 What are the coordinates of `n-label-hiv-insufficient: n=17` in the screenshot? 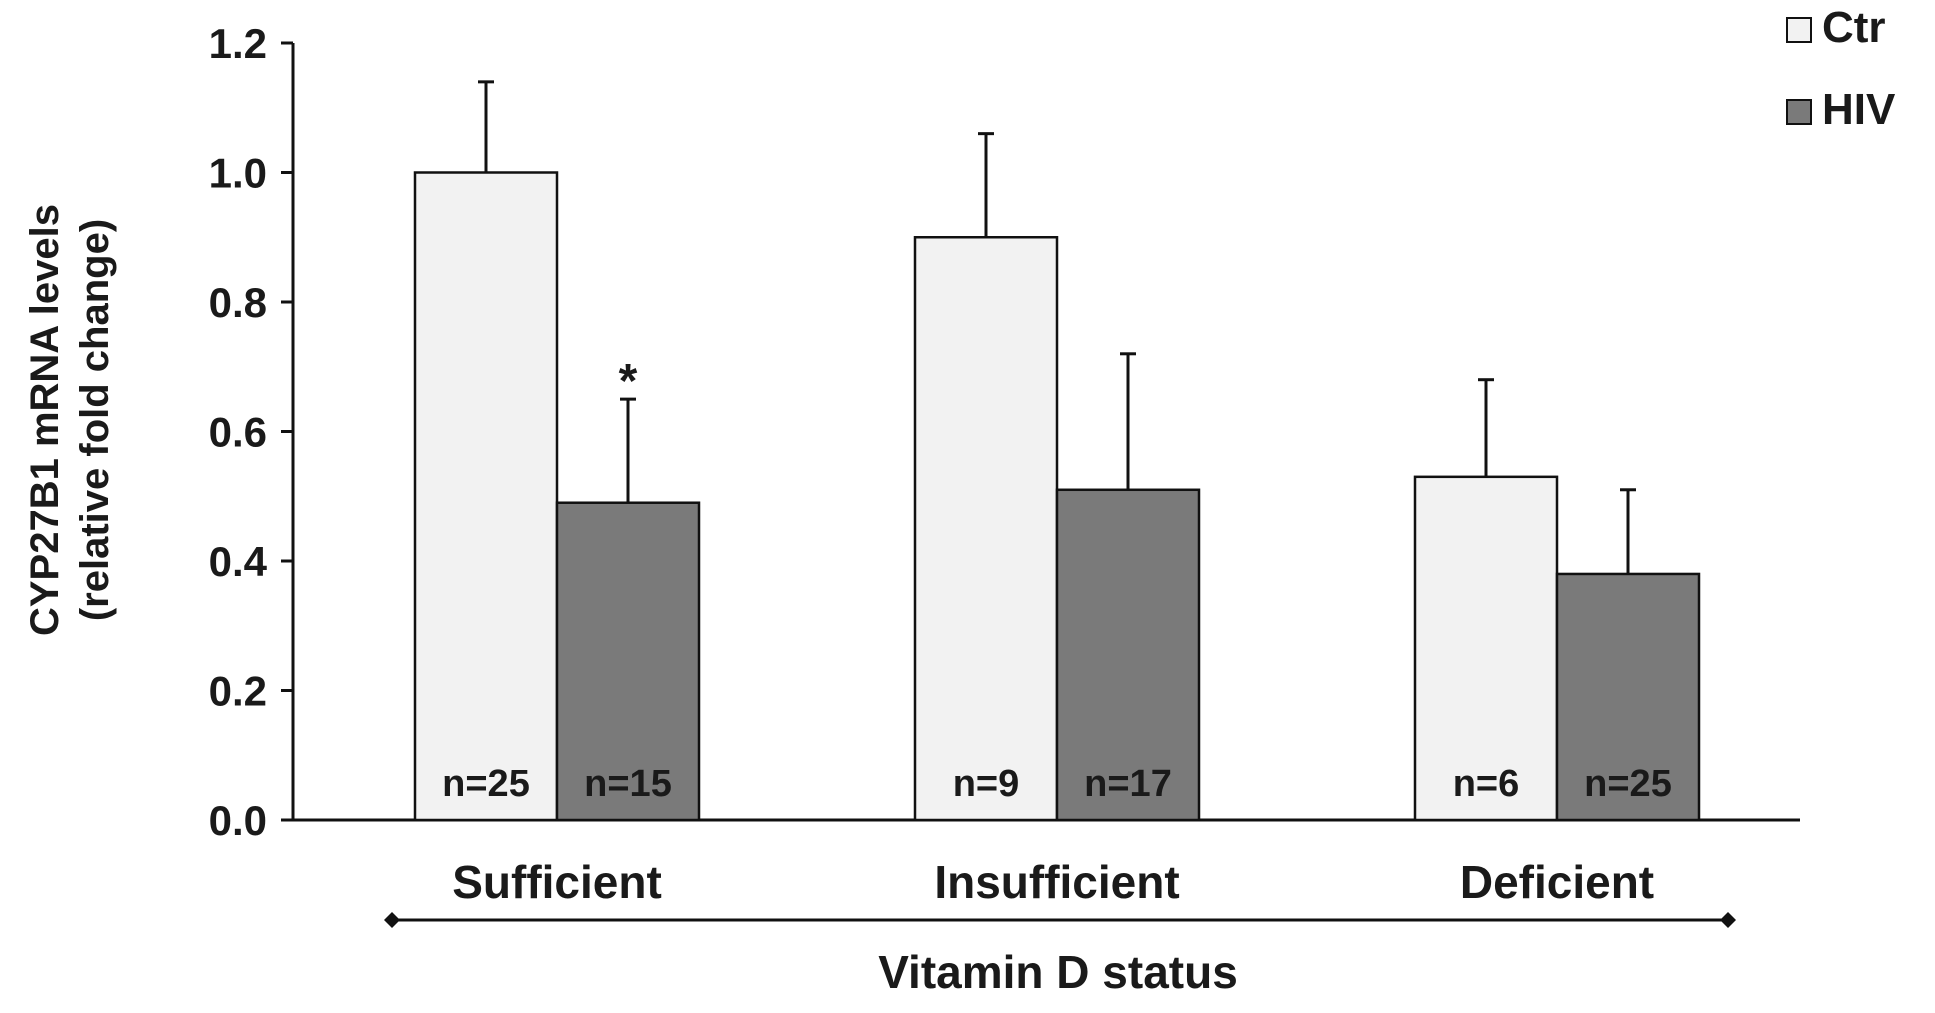 It's located at (1128, 784).